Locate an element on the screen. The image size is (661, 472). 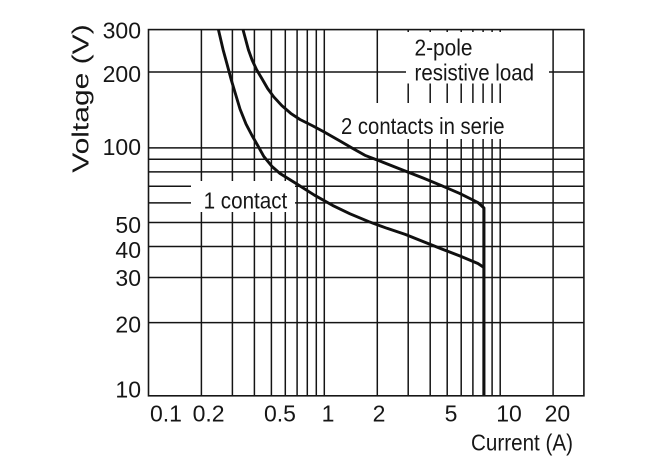
svg-text: 2-pole is located at coordinates (444, 48).